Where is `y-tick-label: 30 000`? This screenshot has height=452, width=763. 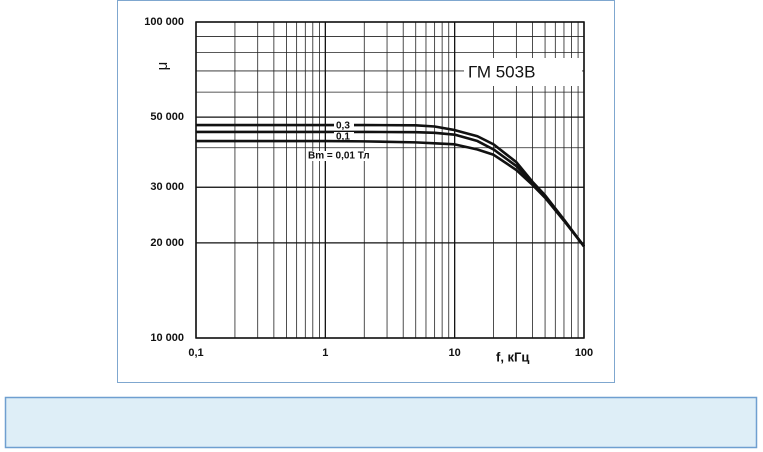
y-tick-label: 30 000 is located at coordinates (167, 187).